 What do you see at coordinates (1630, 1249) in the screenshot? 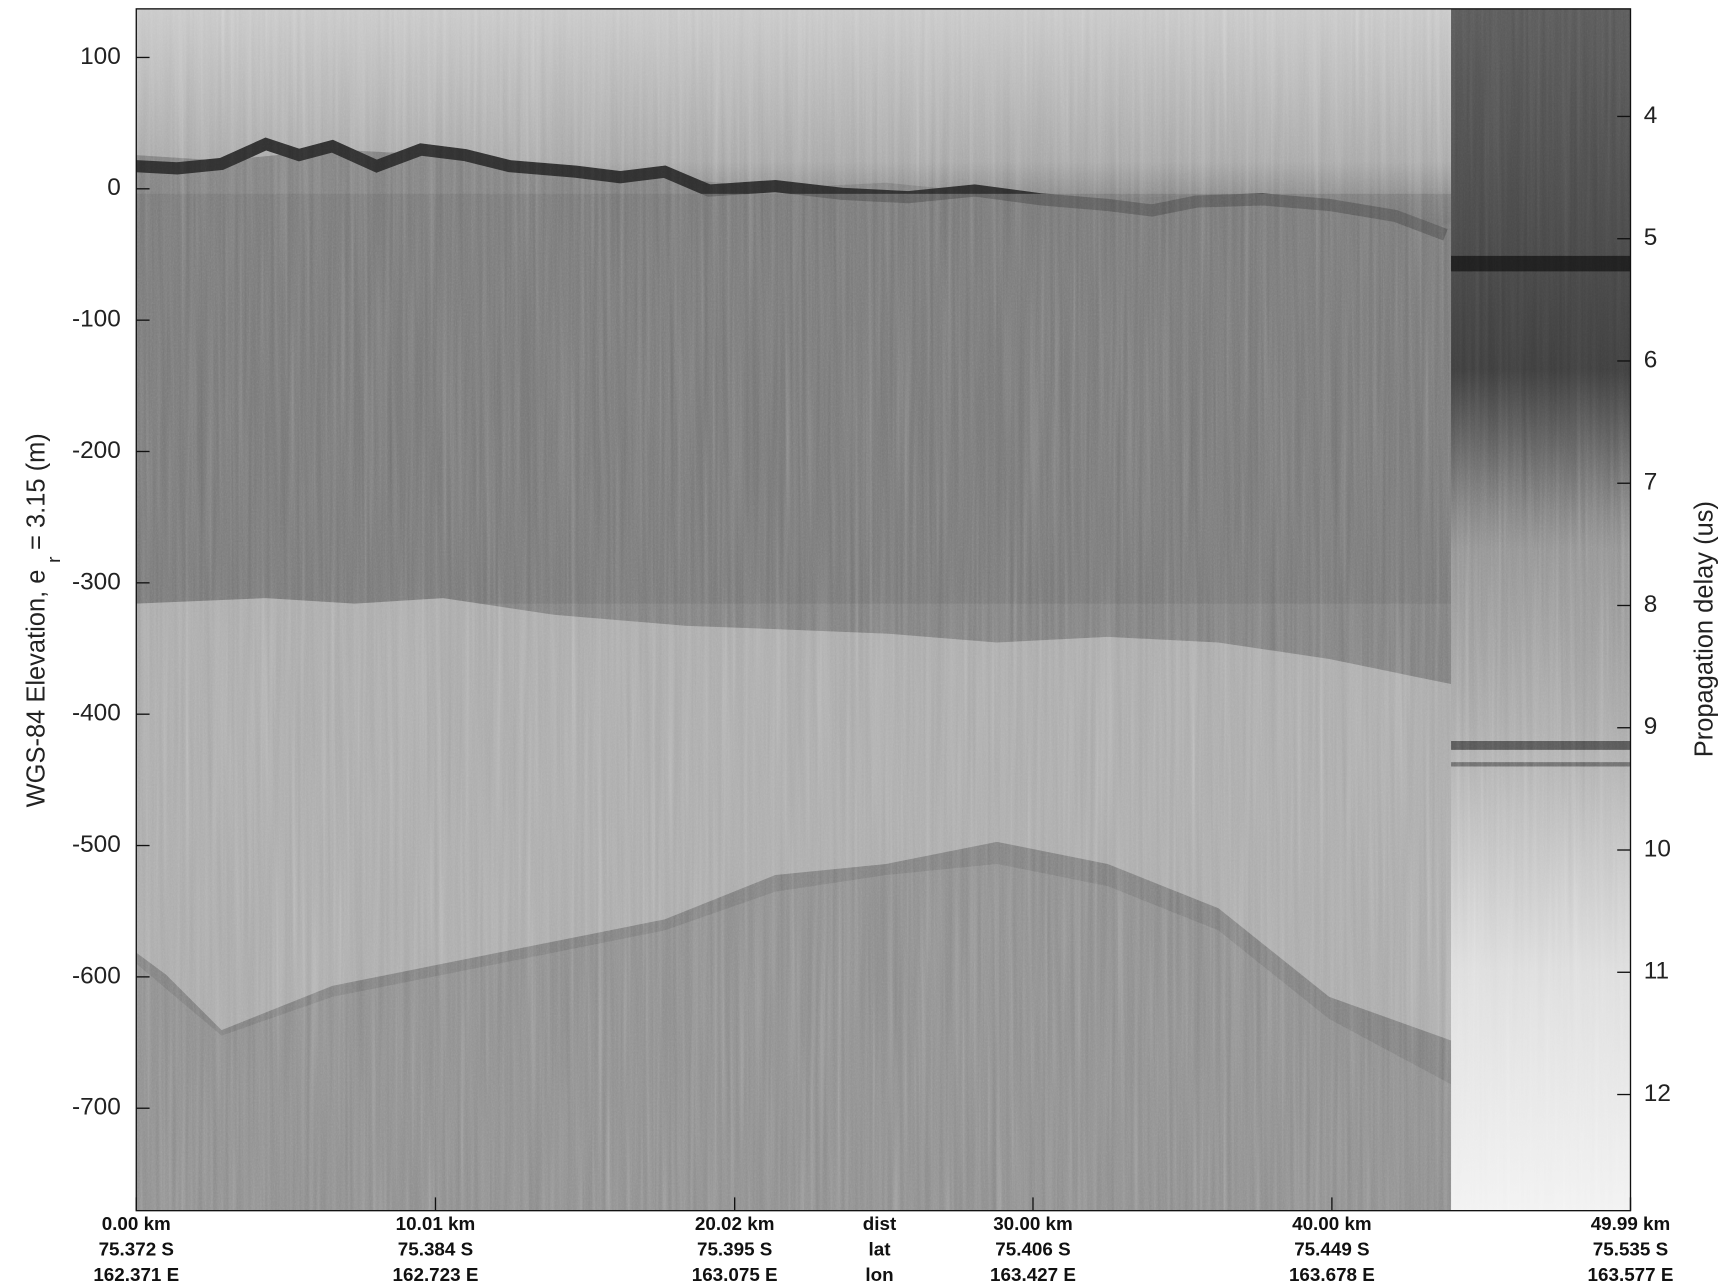
I see `x-tick-lat: 75.535 S` at bounding box center [1630, 1249].